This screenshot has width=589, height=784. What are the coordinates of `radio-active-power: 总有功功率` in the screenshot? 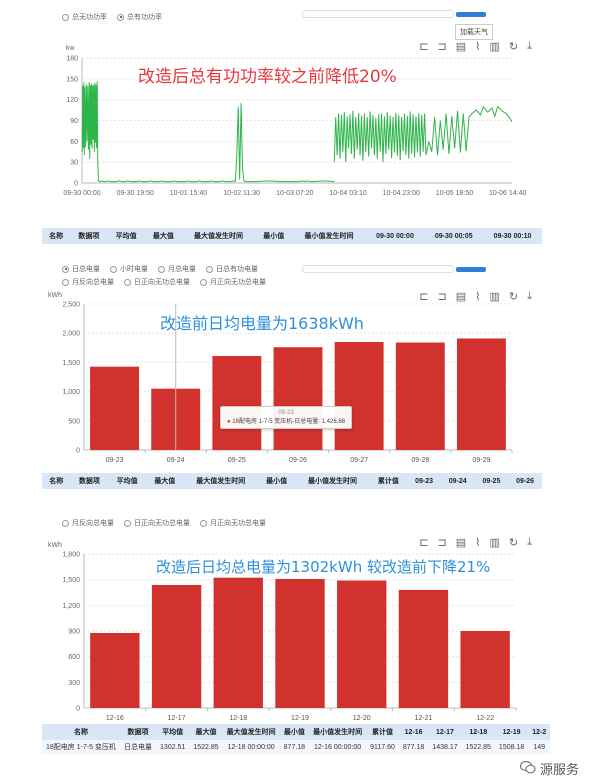 It's located at (139, 17).